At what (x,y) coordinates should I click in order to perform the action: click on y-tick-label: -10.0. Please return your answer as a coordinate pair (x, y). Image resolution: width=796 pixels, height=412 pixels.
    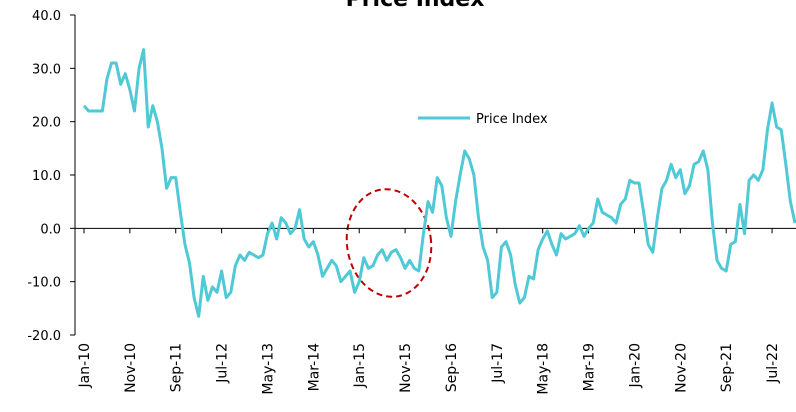
    Looking at the image, I should click on (44, 283).